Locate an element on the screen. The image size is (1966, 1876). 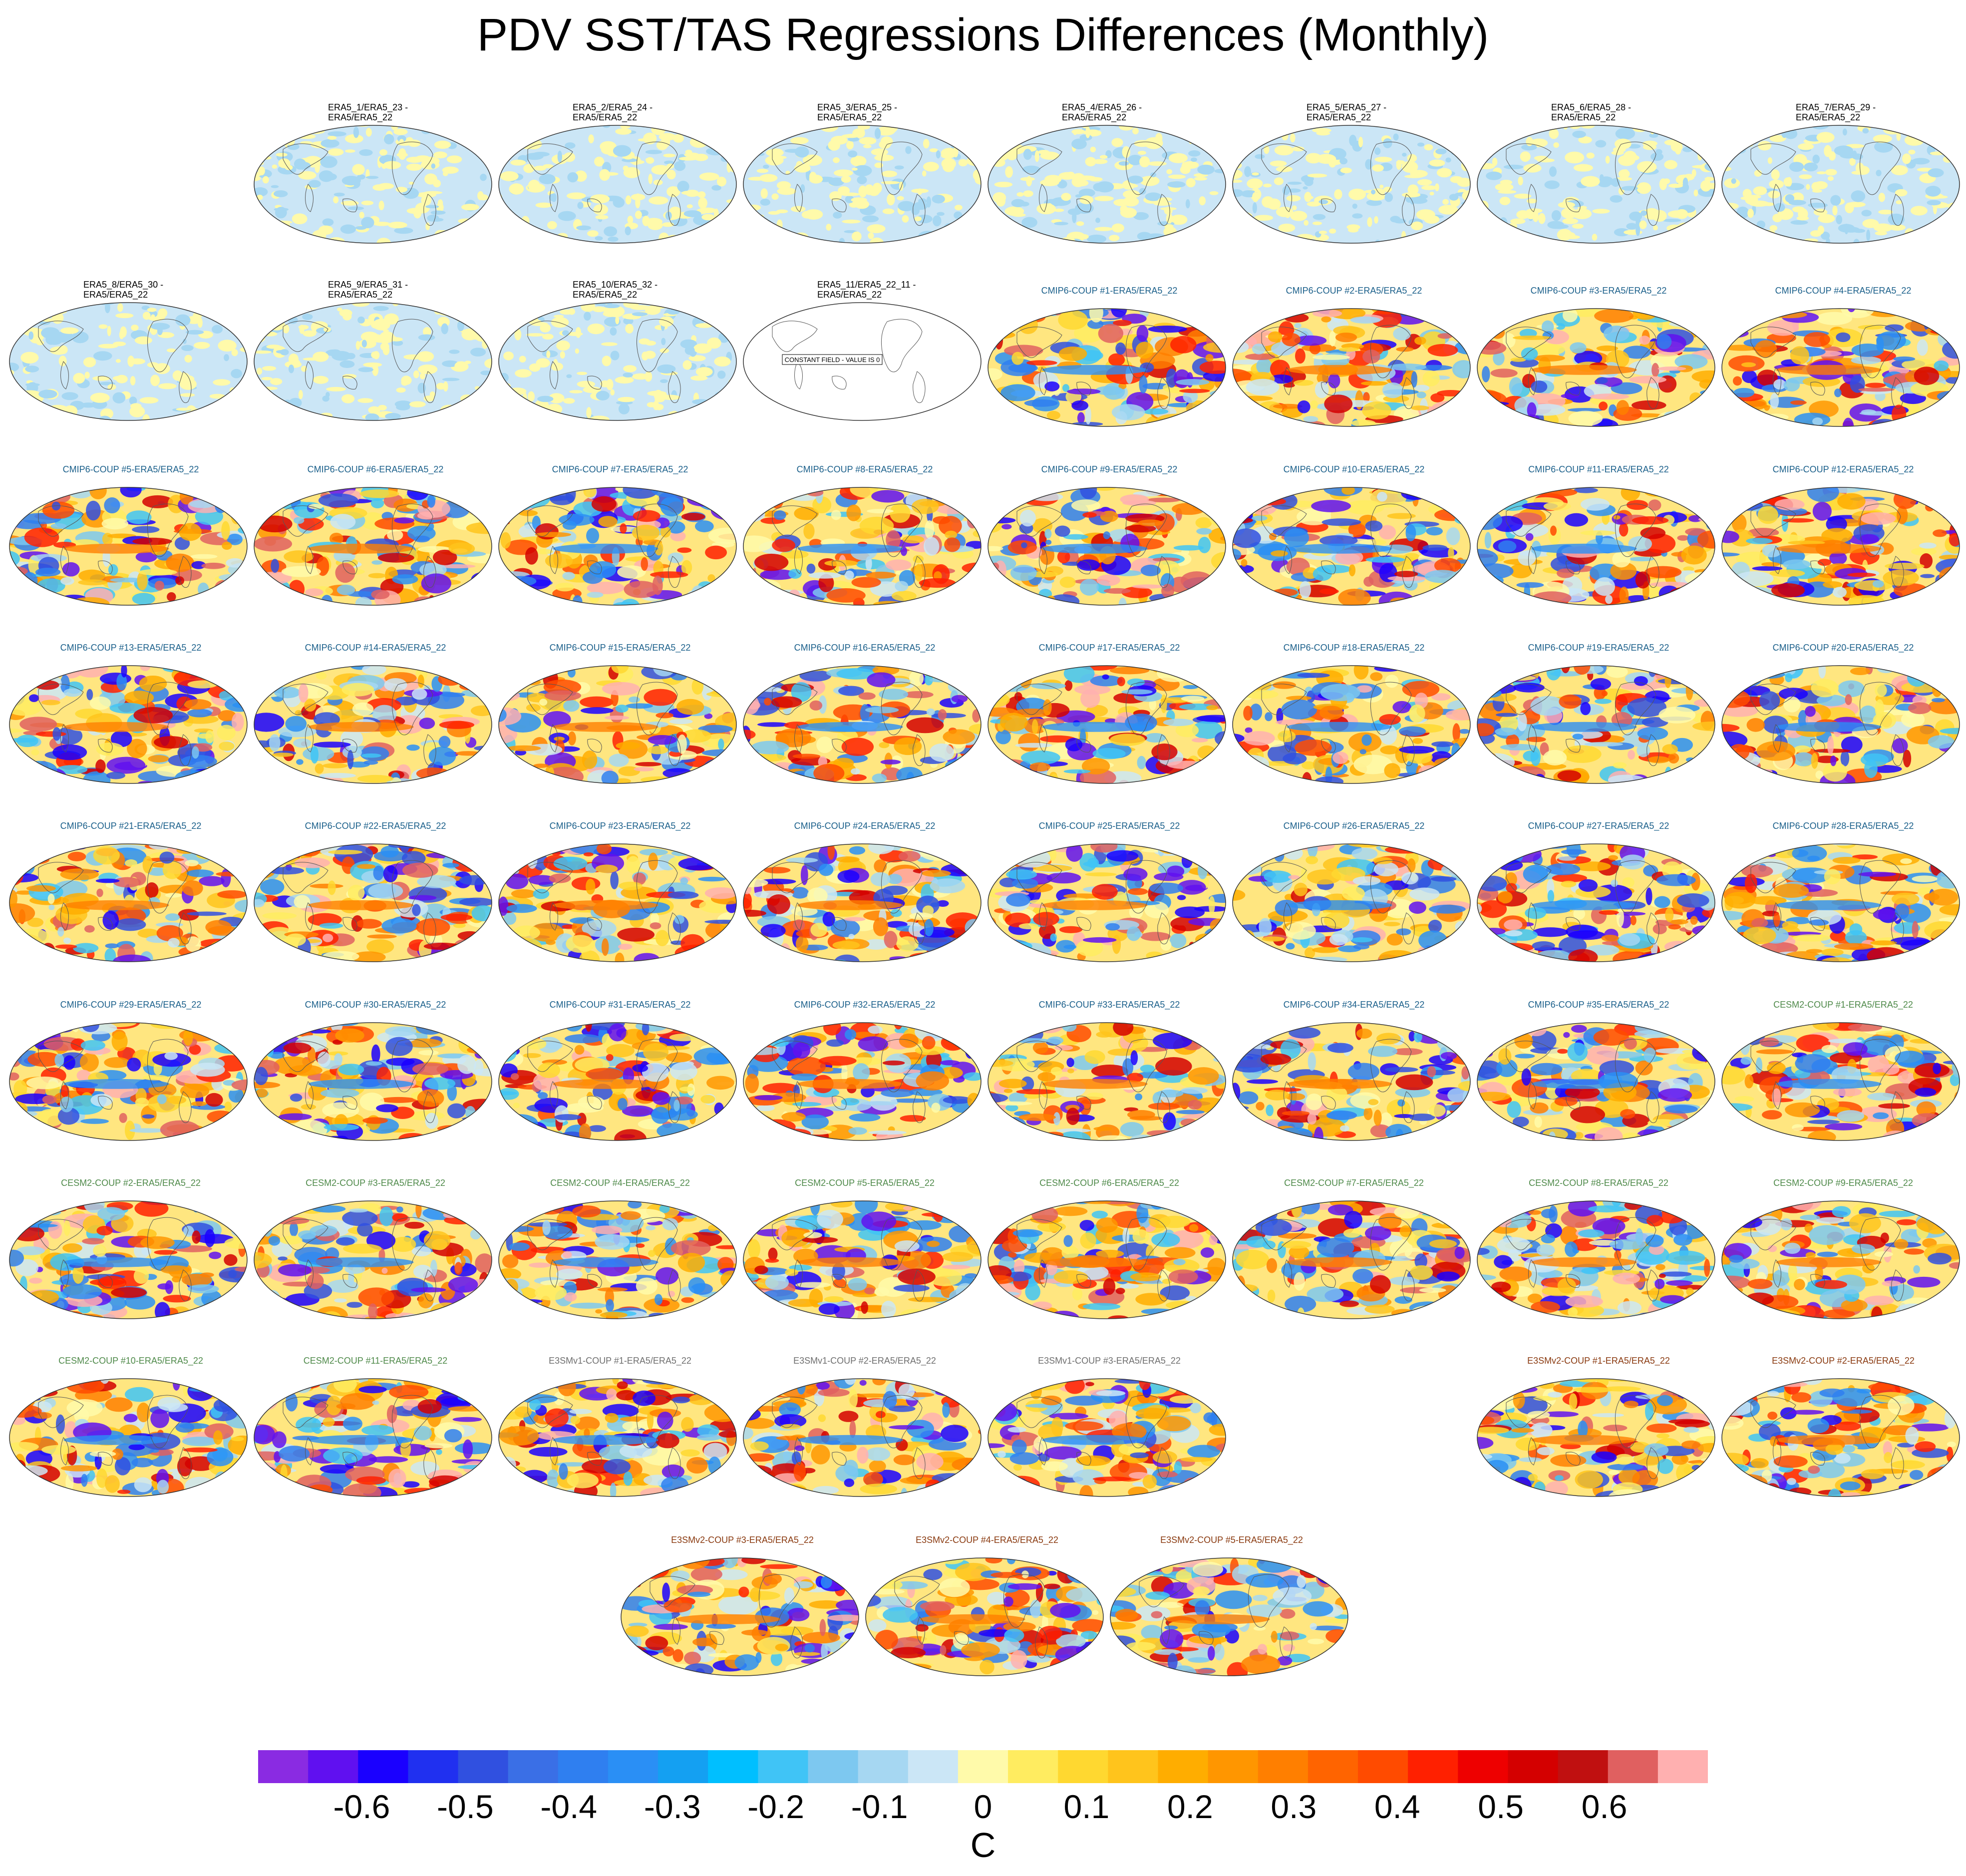
map-panel: CMIP6-COUP #16-ERA5/ERA5_22 is located at coordinates (864, 710).